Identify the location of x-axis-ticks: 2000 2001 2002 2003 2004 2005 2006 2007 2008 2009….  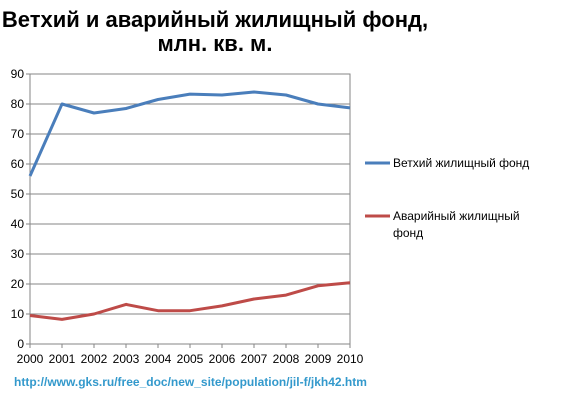
(190, 355).